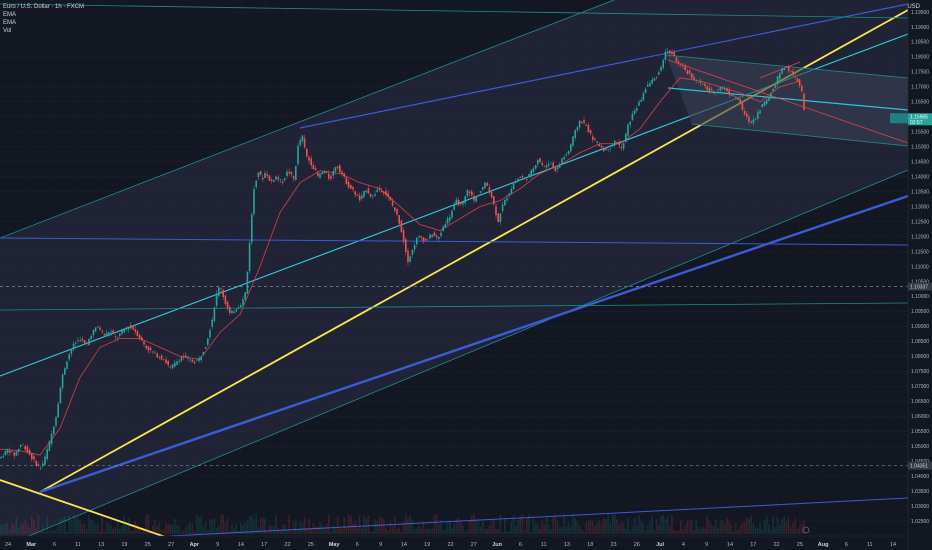 This screenshot has width=932, height=550. I want to click on legend-volume: Vol, so click(7, 31).